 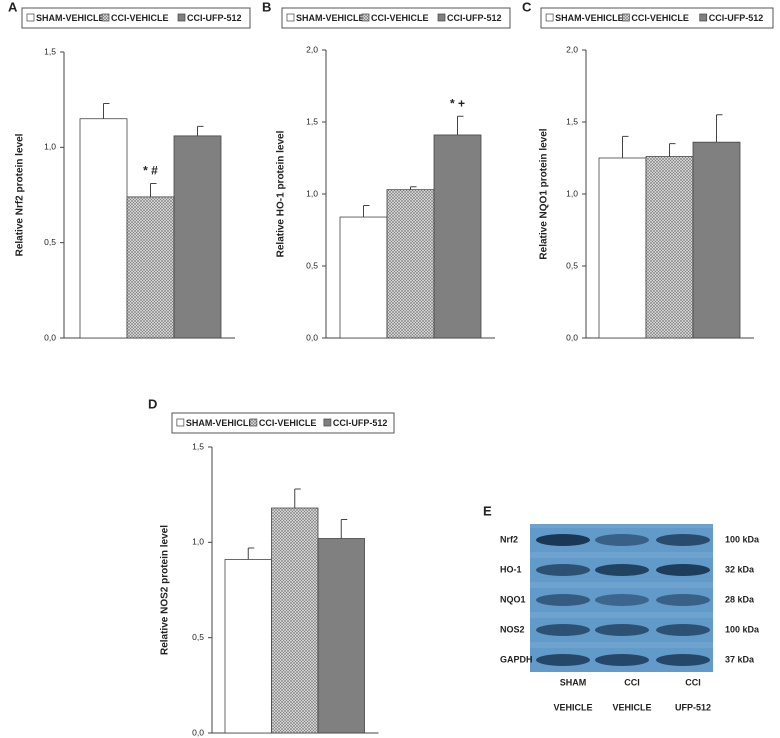 What do you see at coordinates (512, 629) in the screenshot?
I see `protein-label: NOS2` at bounding box center [512, 629].